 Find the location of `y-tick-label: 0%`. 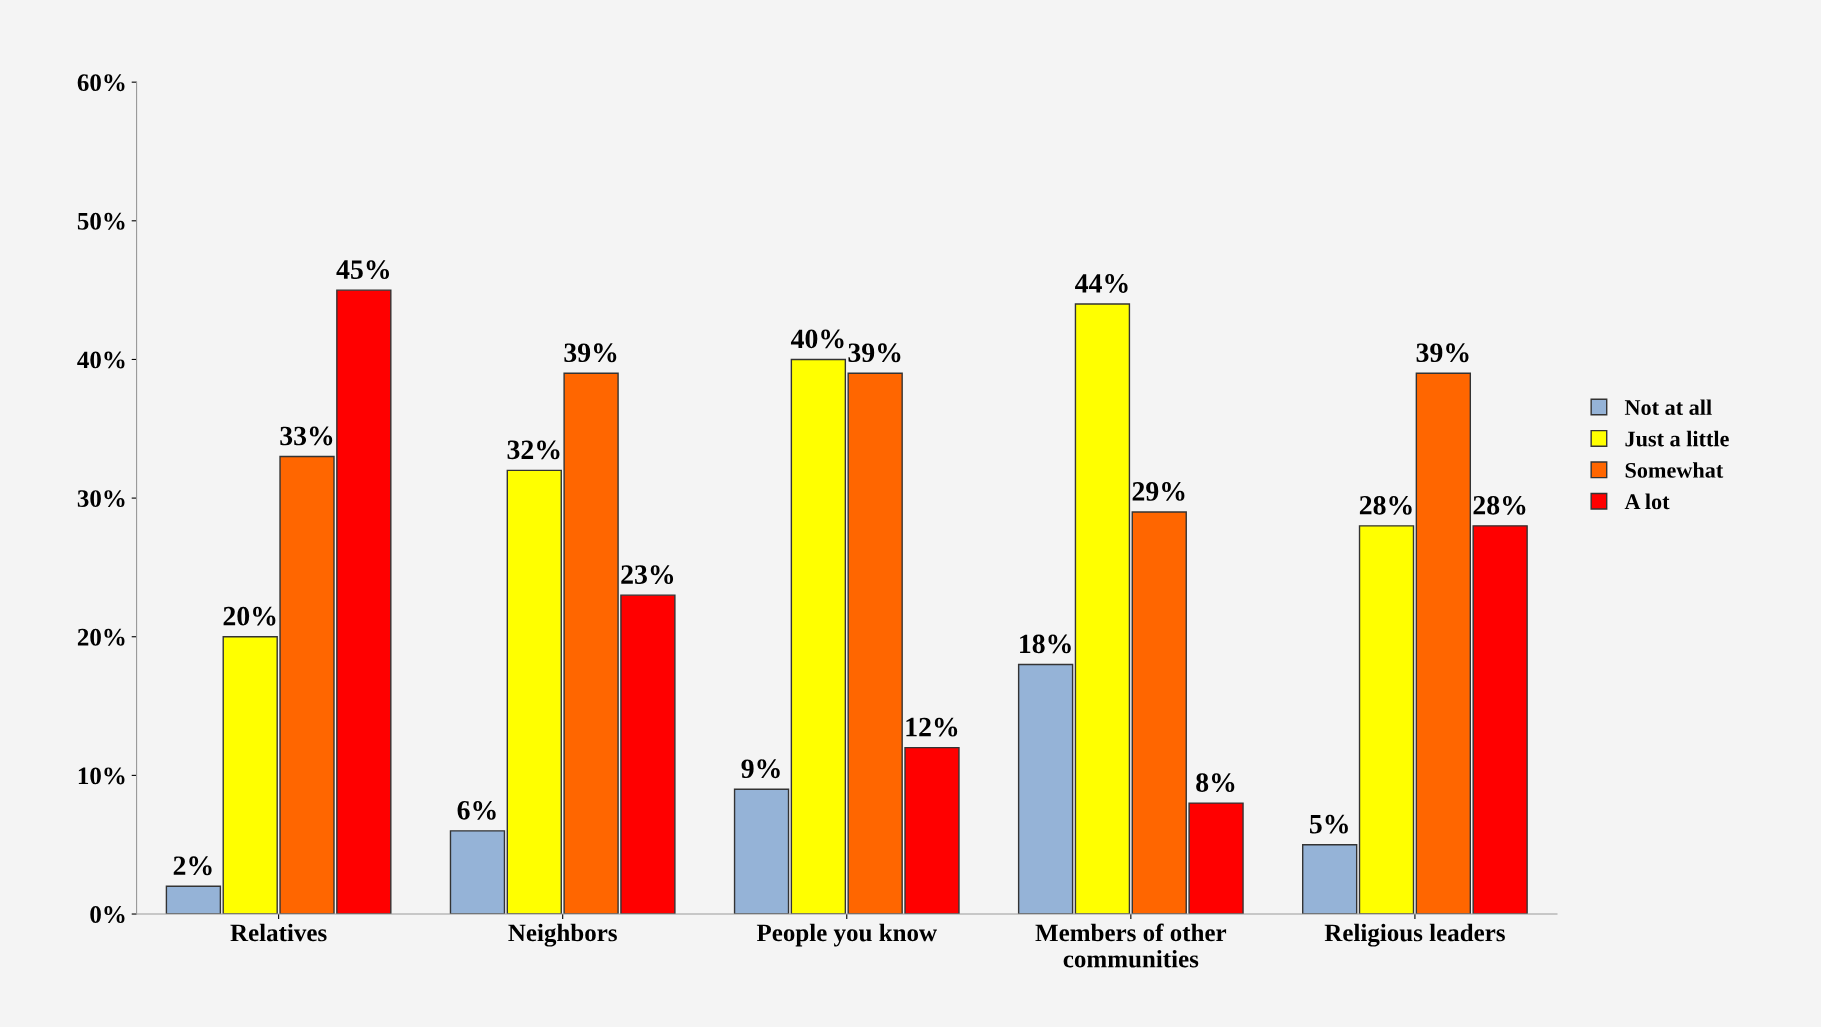

y-tick-label: 0% is located at coordinates (107, 915).